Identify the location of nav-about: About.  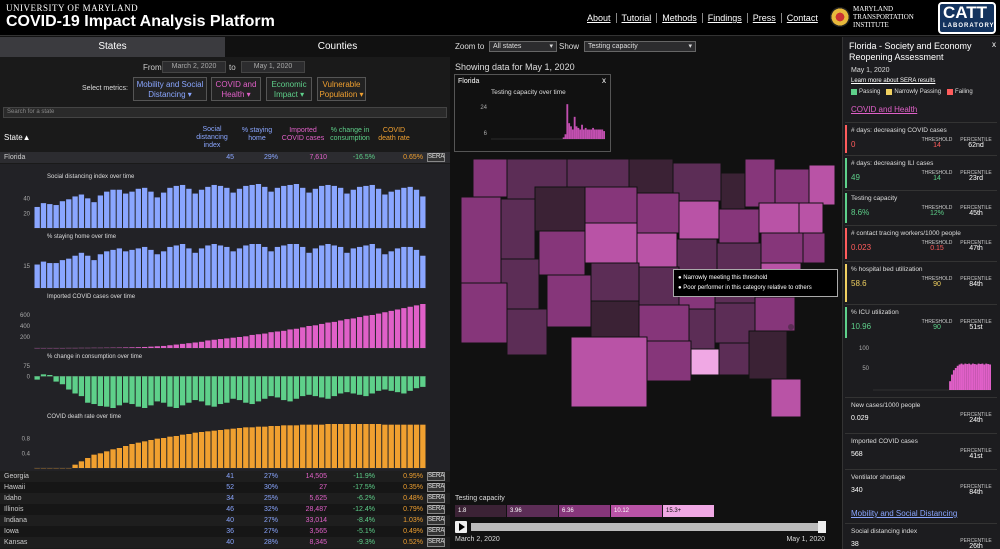
(599, 18).